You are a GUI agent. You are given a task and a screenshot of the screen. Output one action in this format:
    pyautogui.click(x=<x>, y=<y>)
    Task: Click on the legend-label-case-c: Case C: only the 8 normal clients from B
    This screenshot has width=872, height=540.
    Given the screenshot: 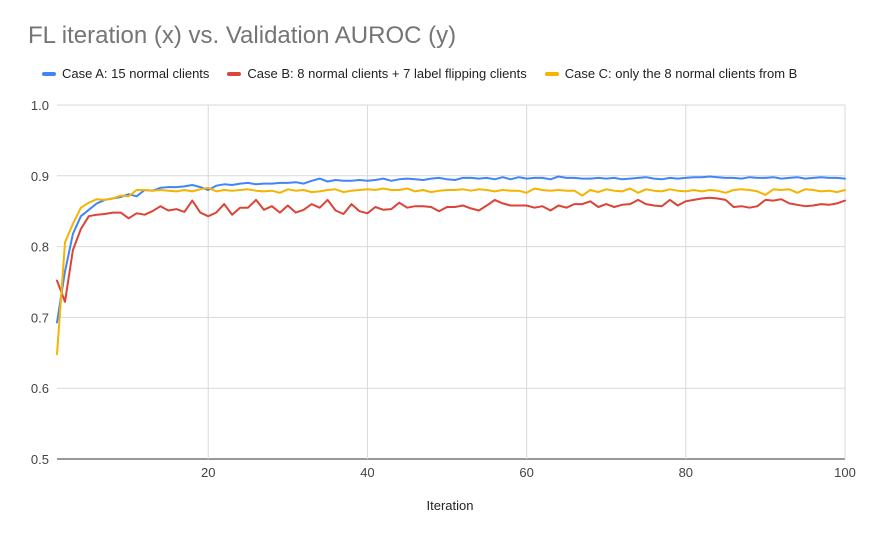 What is the action you would take?
    pyautogui.click(x=681, y=73)
    